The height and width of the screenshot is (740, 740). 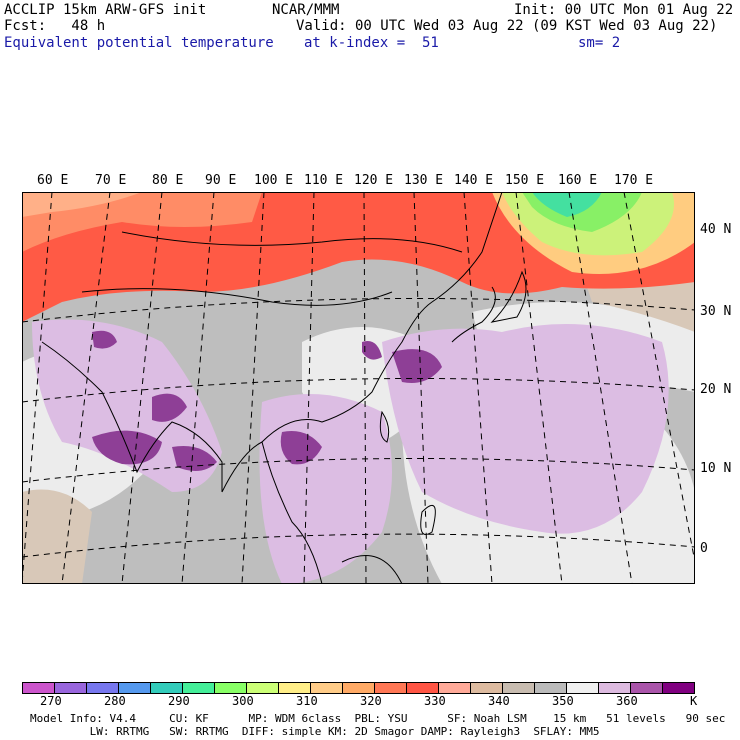 I want to click on lon-label: 130 E, so click(x=424, y=180).